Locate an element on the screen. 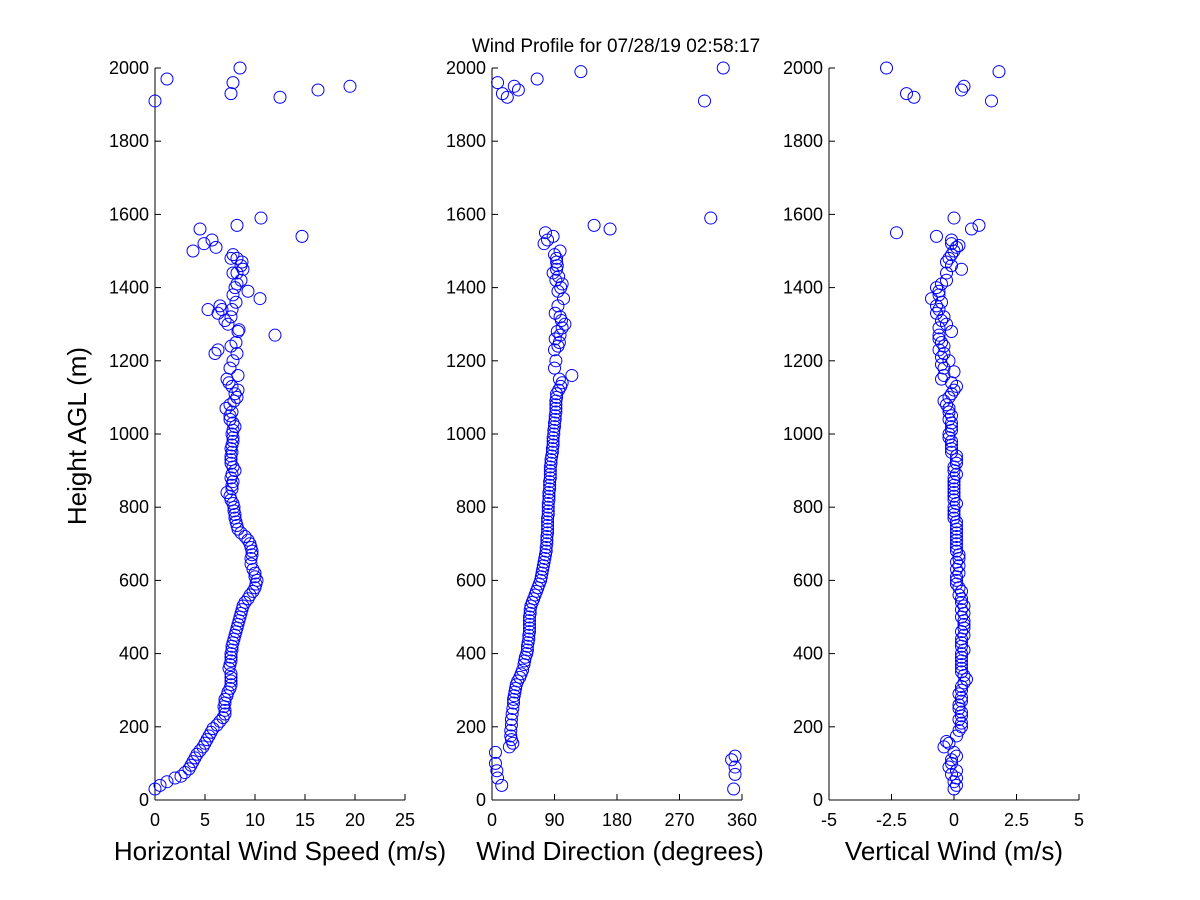 The width and height of the screenshot is (1200, 900). y-tick-label-vertical: 1400 is located at coordinates (803, 288).